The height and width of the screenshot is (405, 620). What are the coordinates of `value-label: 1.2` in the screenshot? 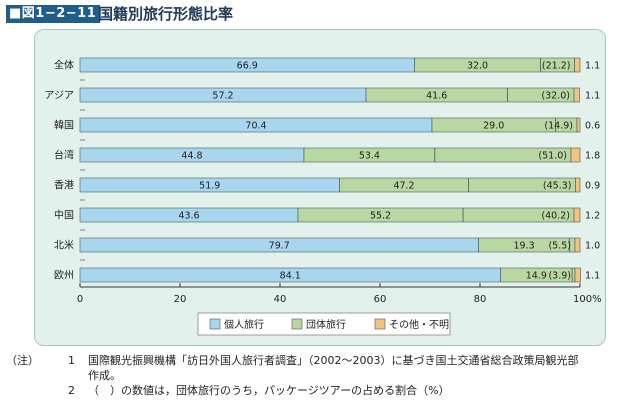 It's located at (592, 216).